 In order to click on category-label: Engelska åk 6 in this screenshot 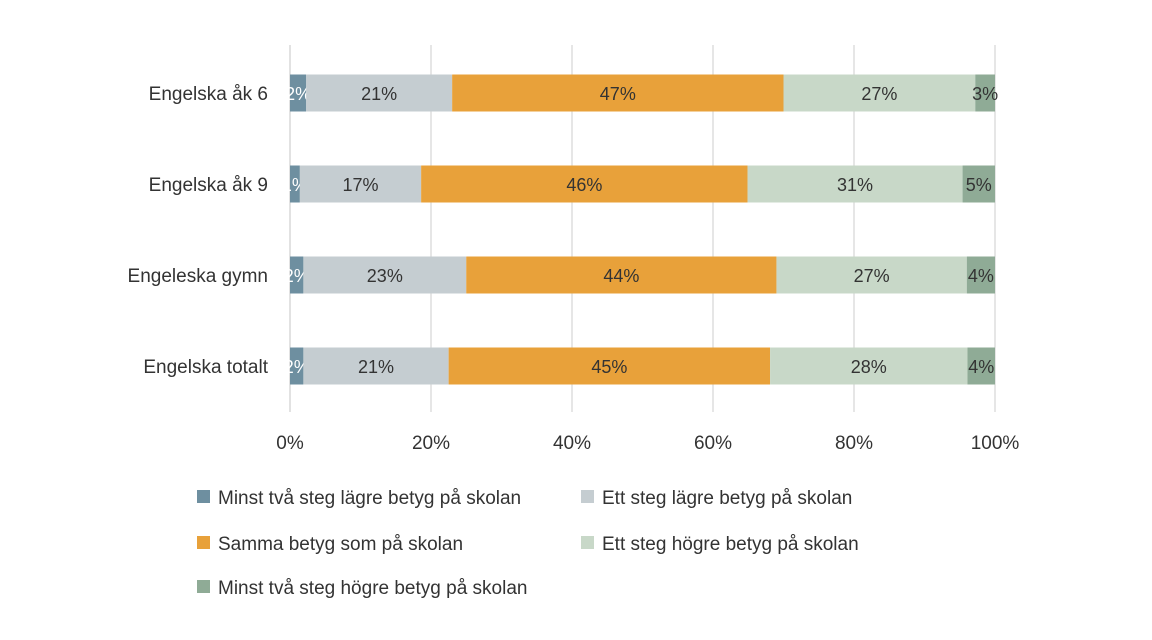, I will do `click(208, 94)`.